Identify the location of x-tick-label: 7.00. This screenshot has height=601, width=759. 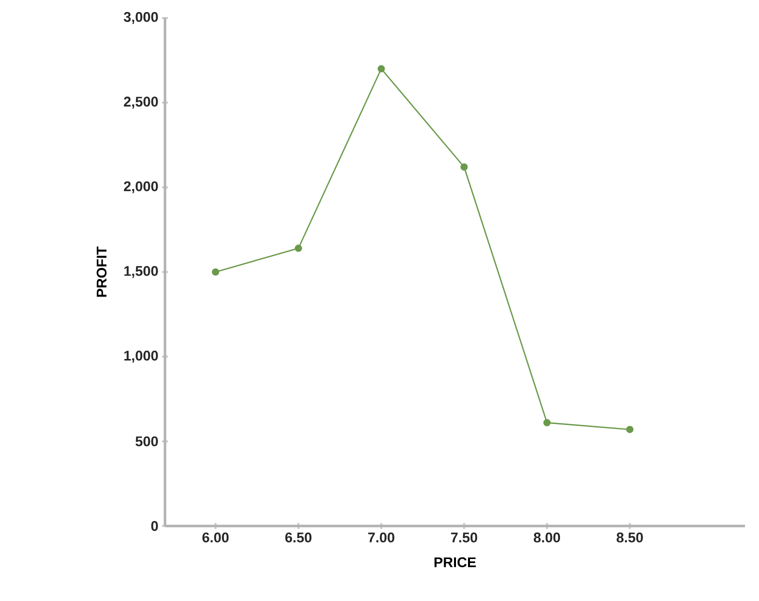
(381, 537).